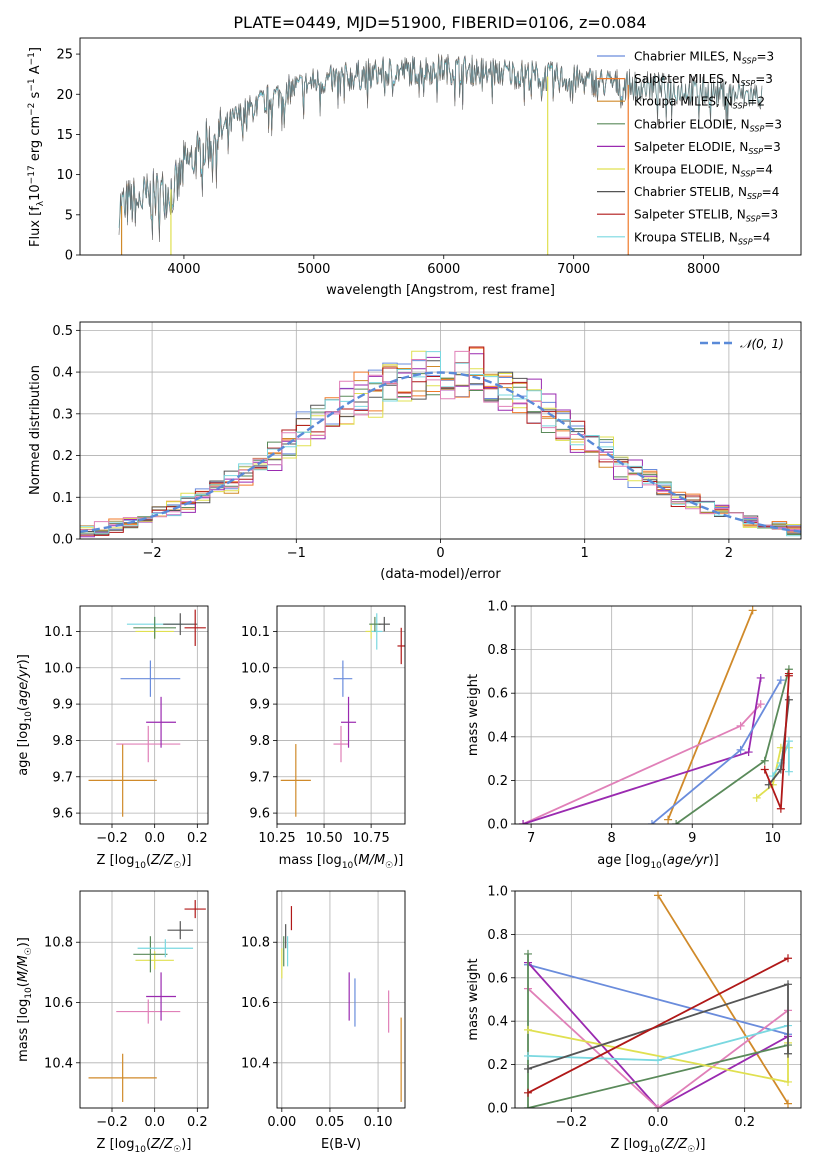  What do you see at coordinates (440, 290) in the screenshot?
I see `x-axis-label: wavelength [Angstrom, rest frame]` at bounding box center [440, 290].